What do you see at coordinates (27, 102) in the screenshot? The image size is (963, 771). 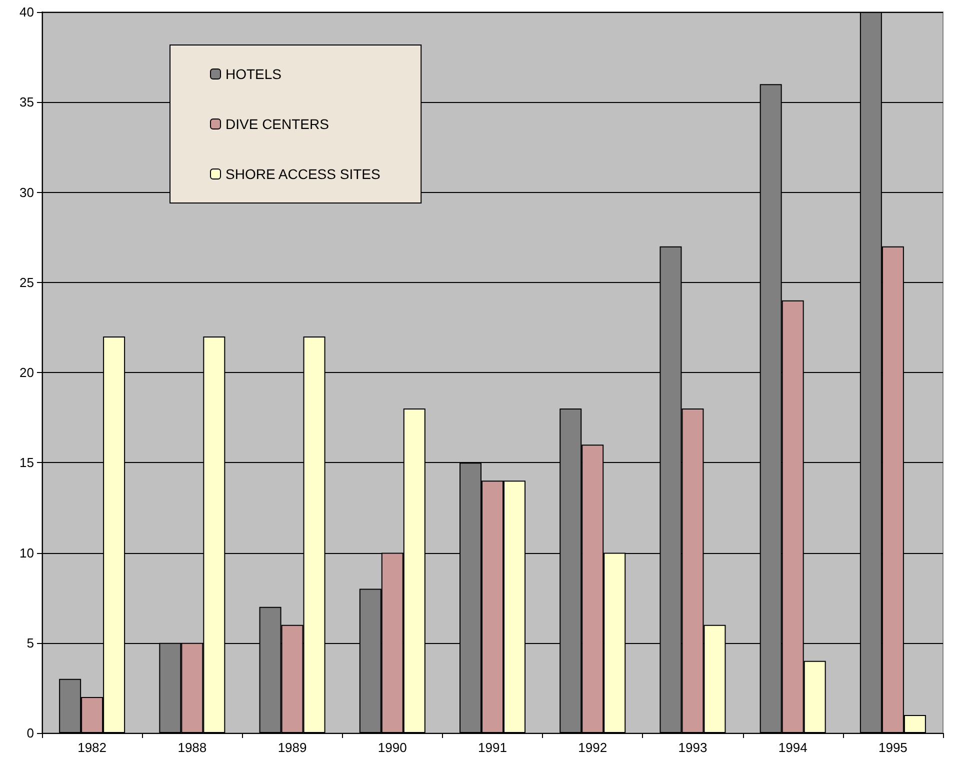 I see `y-tick-label: 35` at bounding box center [27, 102].